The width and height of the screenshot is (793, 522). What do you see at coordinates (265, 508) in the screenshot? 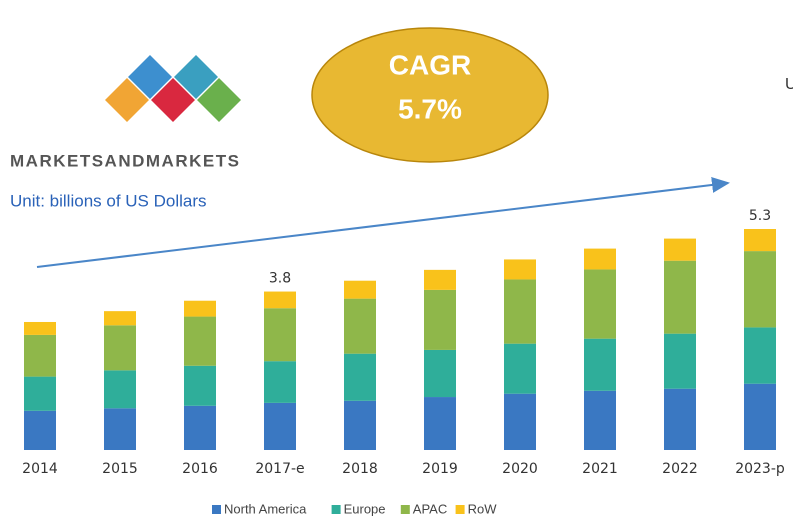
I see `legend-label: North America` at bounding box center [265, 508].